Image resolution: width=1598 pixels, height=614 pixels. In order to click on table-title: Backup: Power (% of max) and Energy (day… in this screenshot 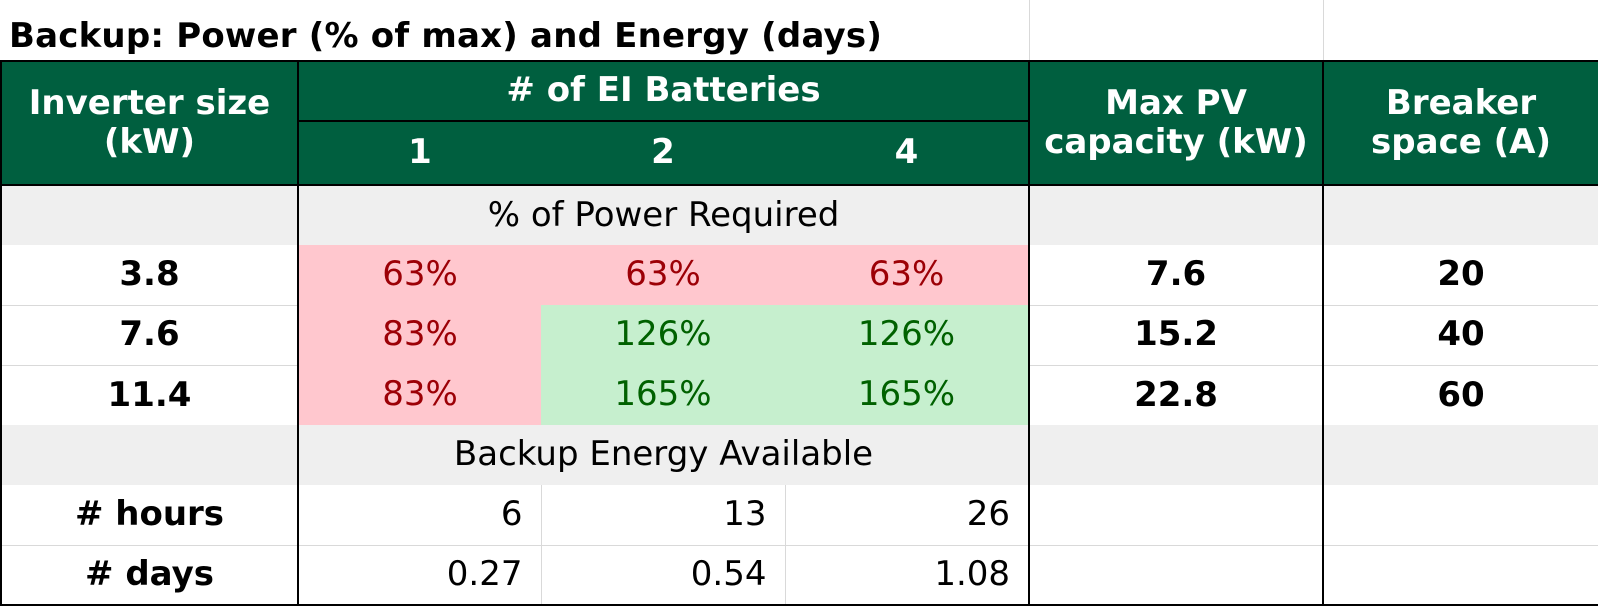, I will do `click(515, 31)`.